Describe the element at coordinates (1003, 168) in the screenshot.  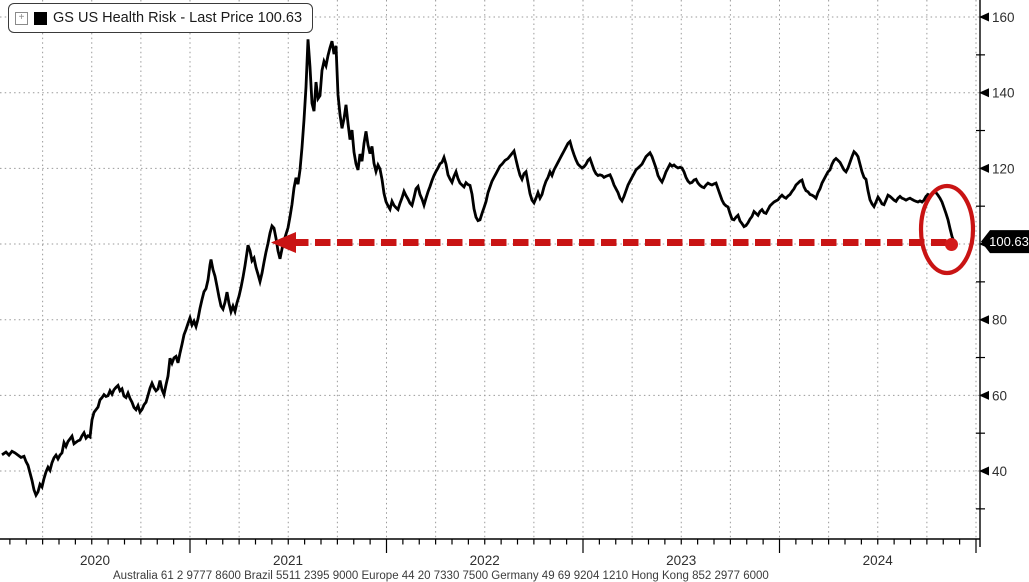
I see `y-tick-label: 120` at that location.